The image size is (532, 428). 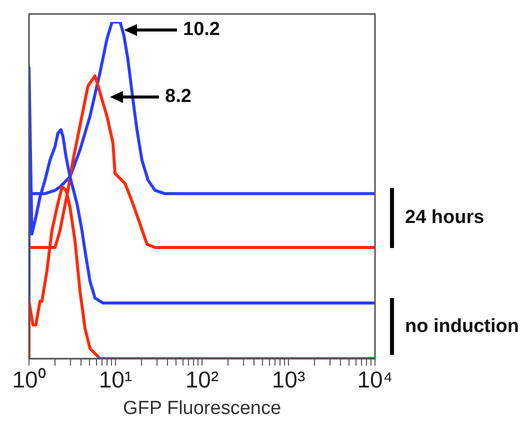 What do you see at coordinates (202, 379) in the screenshot?
I see `x-tick-label: 10²` at bounding box center [202, 379].